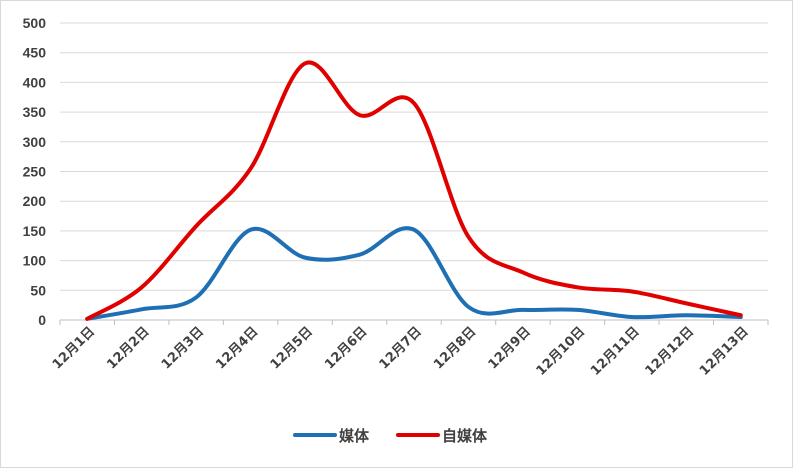 This screenshot has width=793, height=468. What do you see at coordinates (38, 290) in the screenshot?
I see `y-tick-label: 50` at bounding box center [38, 290].